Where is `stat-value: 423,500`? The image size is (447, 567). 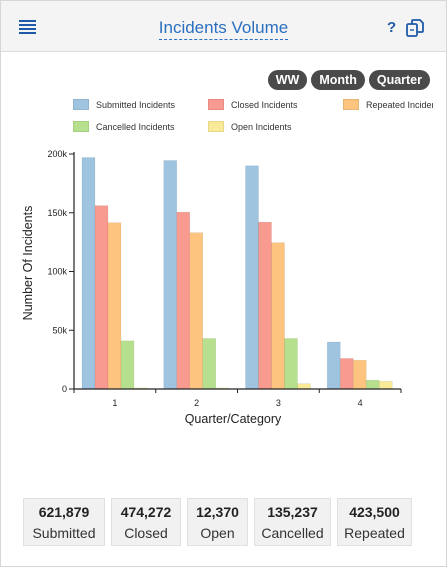 stat-value: 423,500 is located at coordinates (374, 512).